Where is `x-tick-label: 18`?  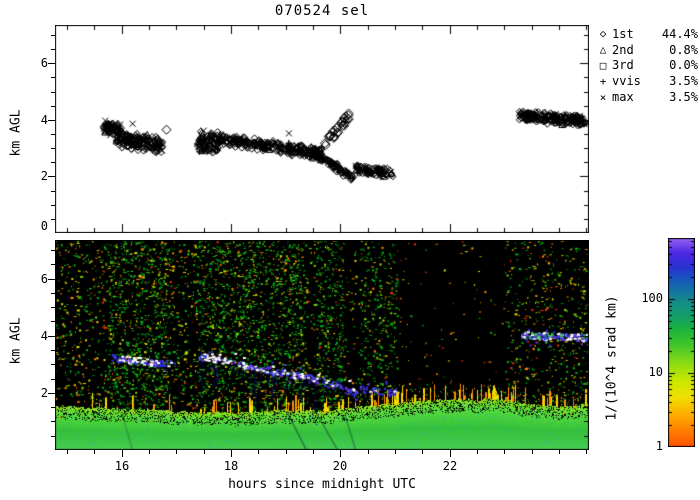 x-tick-label: 18 is located at coordinates (231, 466).